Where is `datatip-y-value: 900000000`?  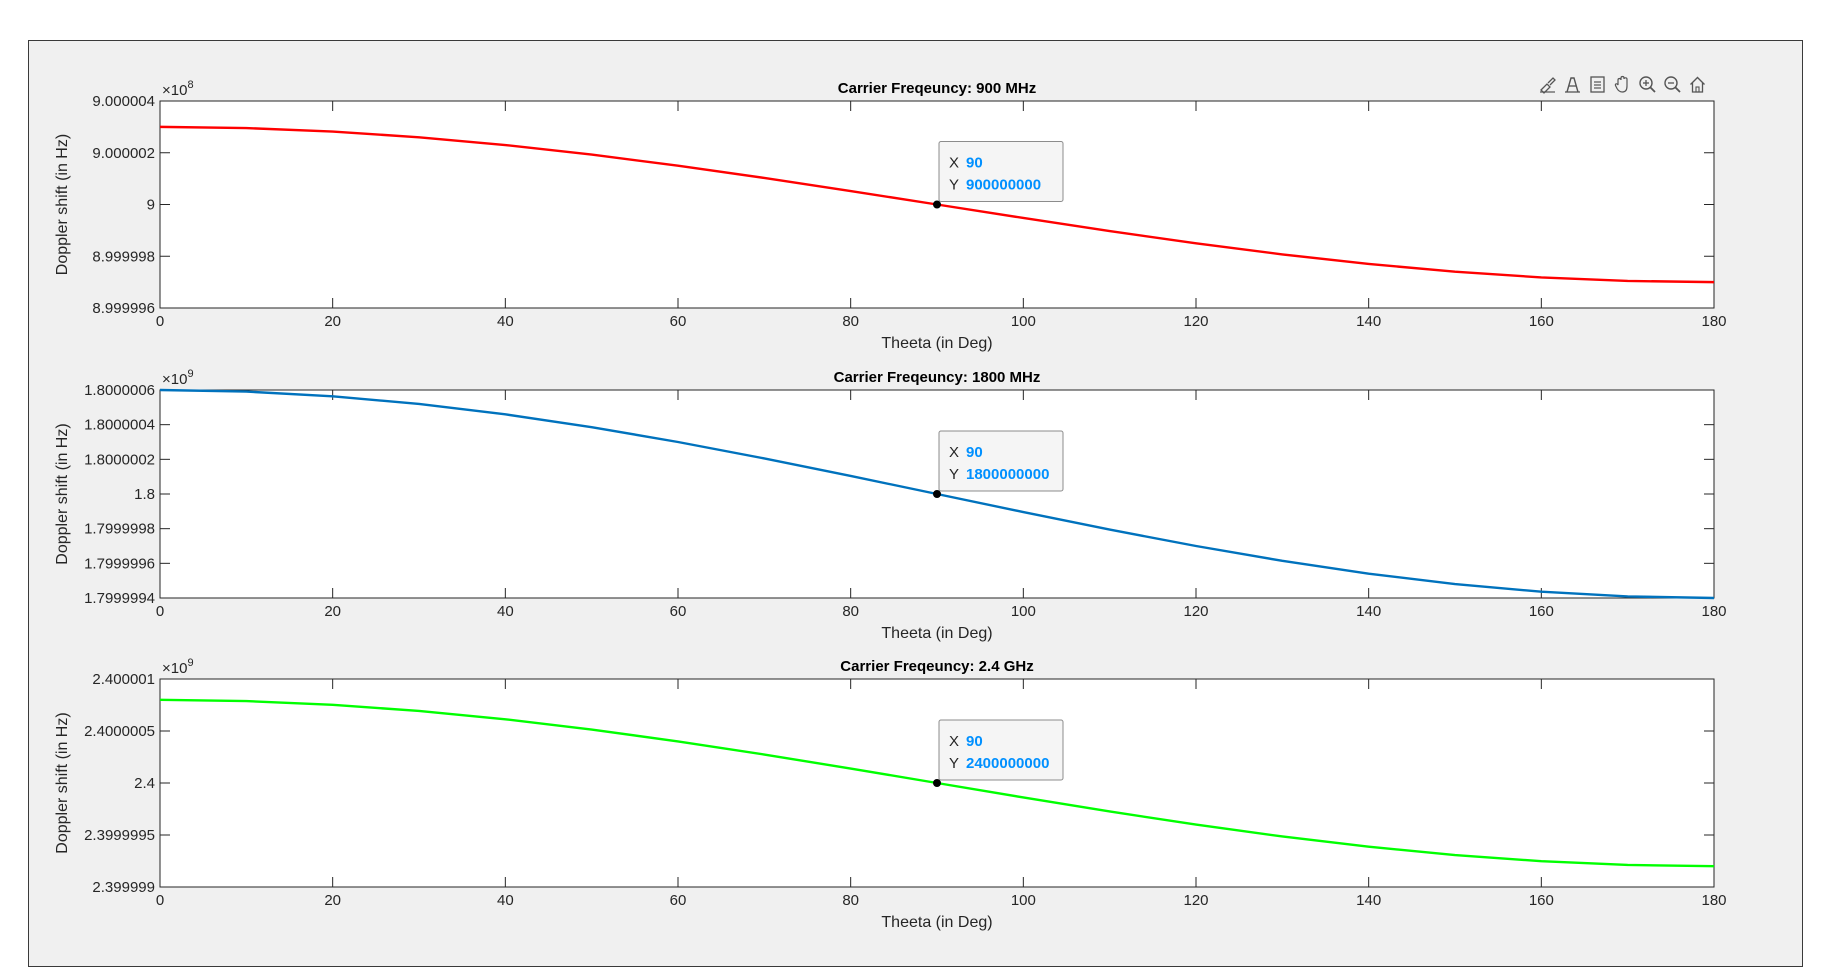
datatip-y-value: 900000000 is located at coordinates (1003, 185).